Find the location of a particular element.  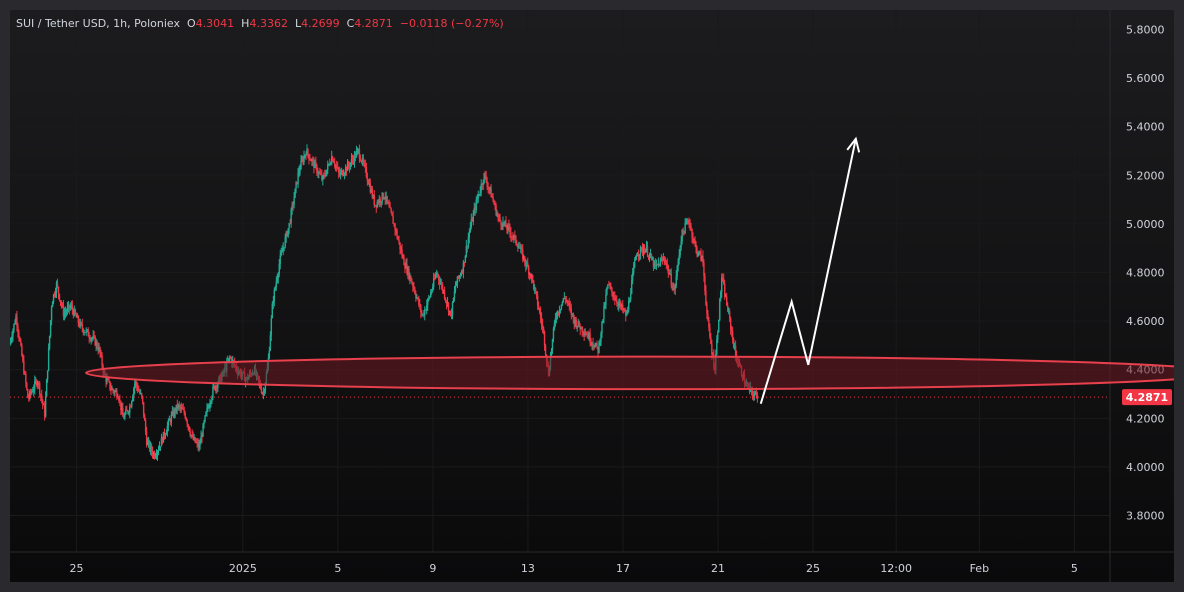

price-axis-tick-label: 5.0000 is located at coordinates (1145, 224).